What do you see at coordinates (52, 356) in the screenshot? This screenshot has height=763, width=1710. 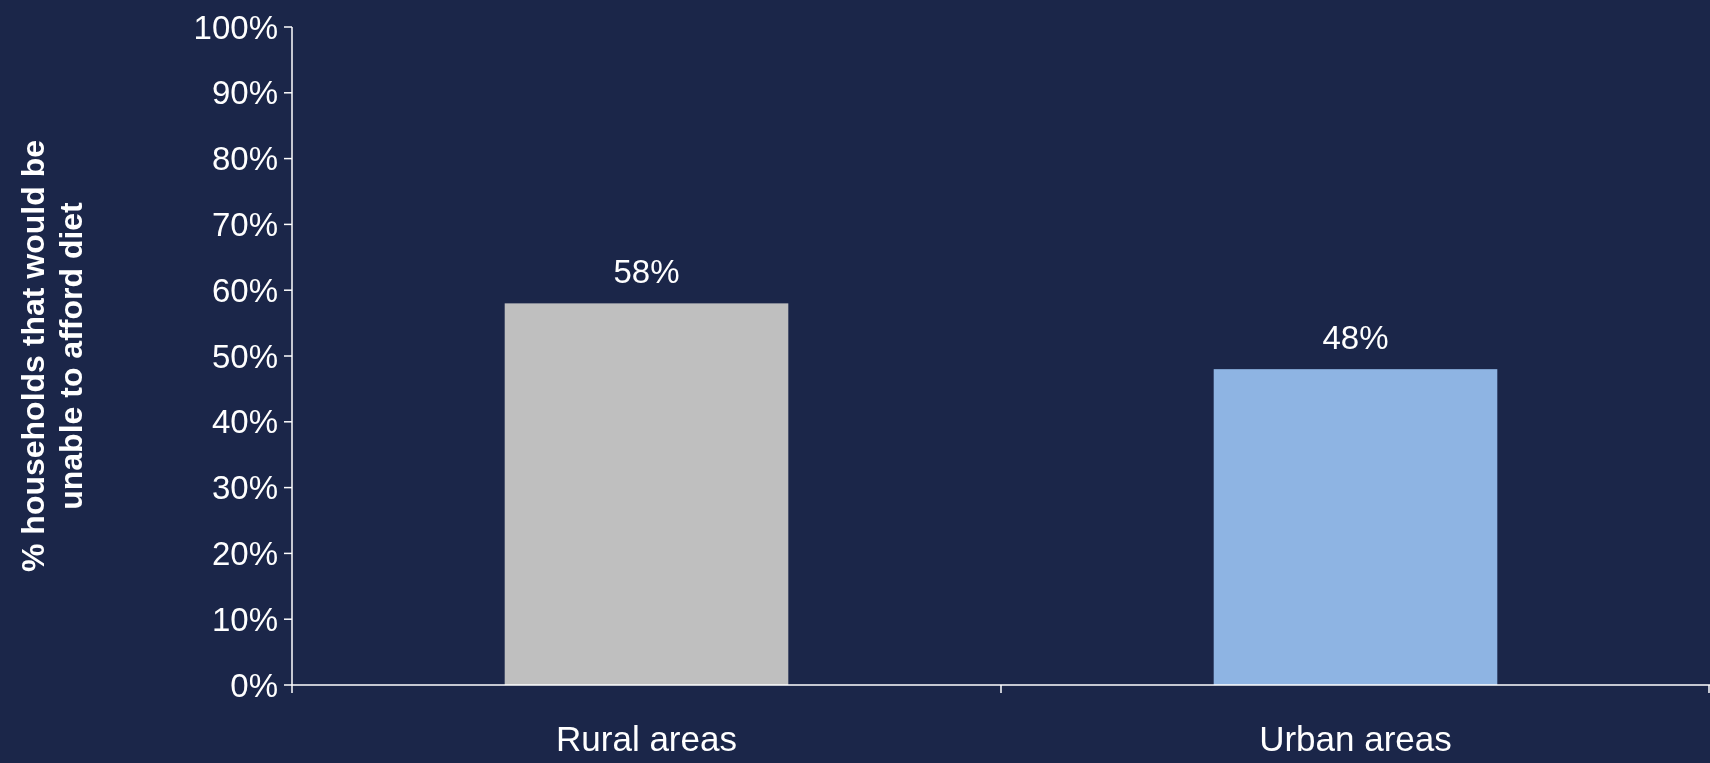 I see `y-axis-title: % households that would be unable to afford diet` at bounding box center [52, 356].